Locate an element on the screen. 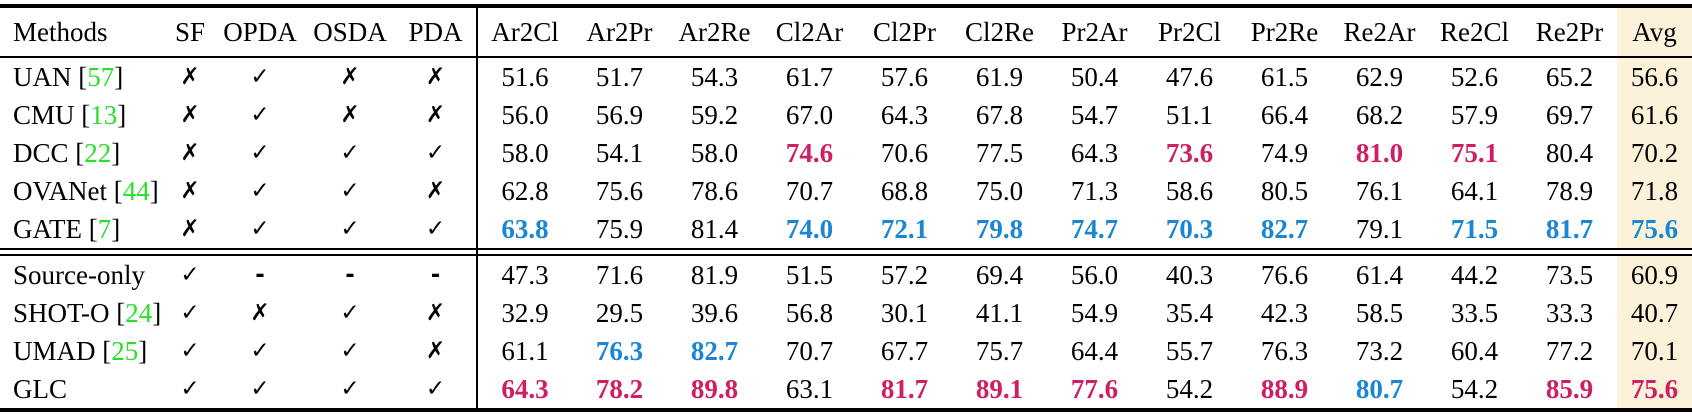  metric-cell: 81.0 is located at coordinates (1379, 152).